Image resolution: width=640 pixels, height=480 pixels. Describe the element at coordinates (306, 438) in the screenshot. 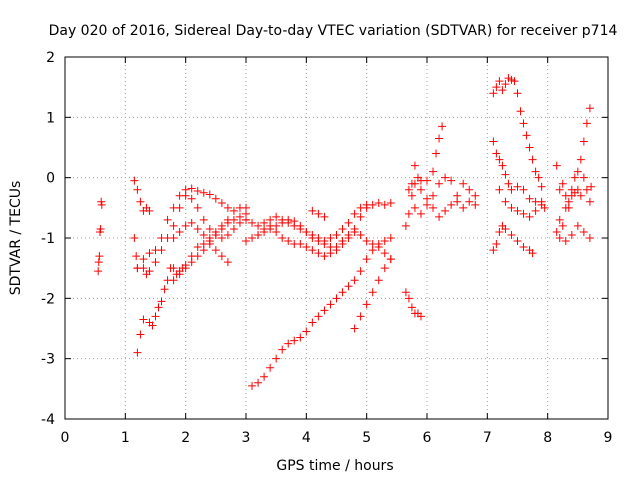

I see `x-tick-label: 4` at that location.